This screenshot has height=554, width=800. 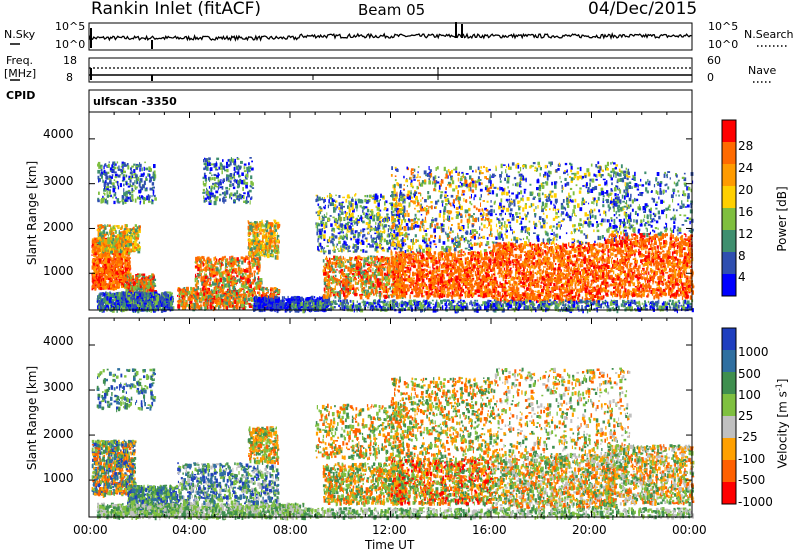 I want to click on xtick-2000: 20:00, so click(x=589, y=530).